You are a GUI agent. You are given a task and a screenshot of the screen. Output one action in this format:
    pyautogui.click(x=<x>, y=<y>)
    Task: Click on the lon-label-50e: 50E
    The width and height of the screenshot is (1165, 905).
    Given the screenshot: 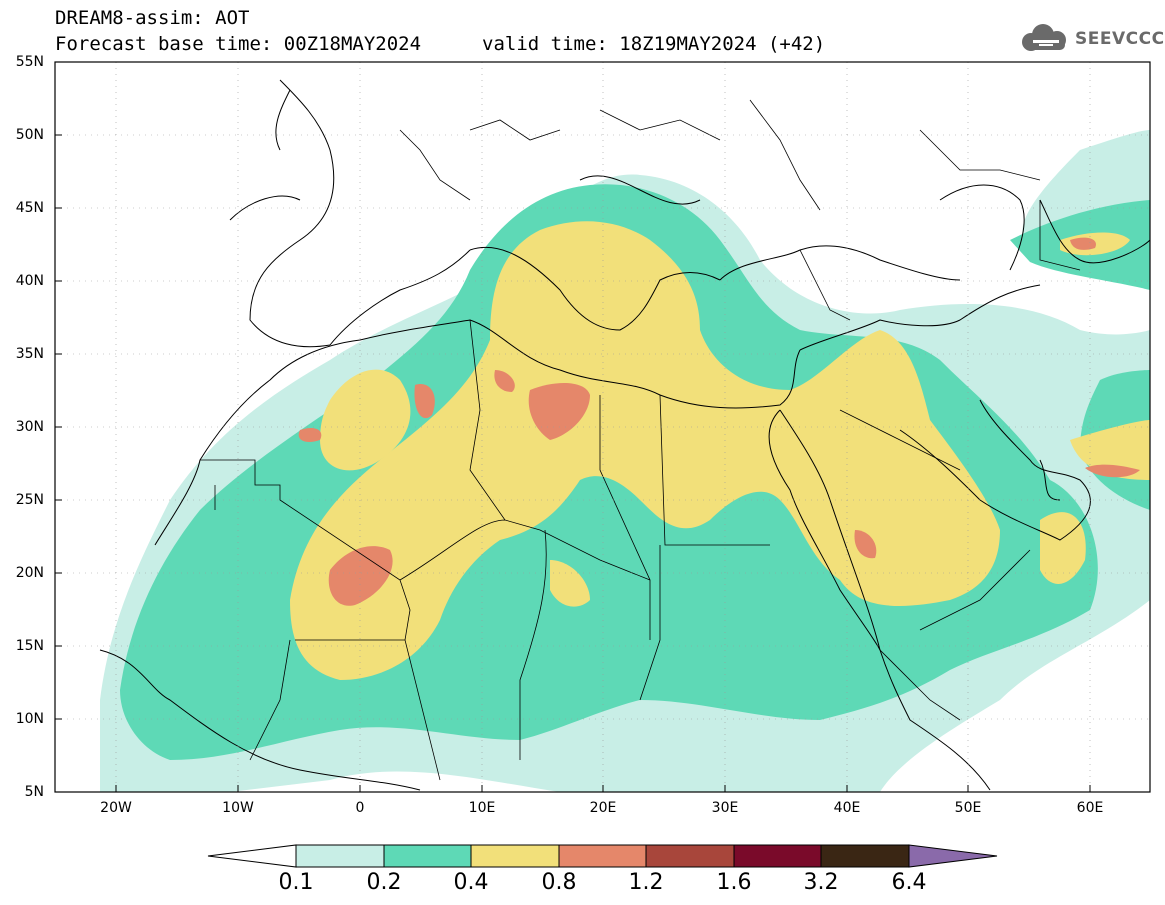 What is the action you would take?
    pyautogui.click(x=968, y=808)
    